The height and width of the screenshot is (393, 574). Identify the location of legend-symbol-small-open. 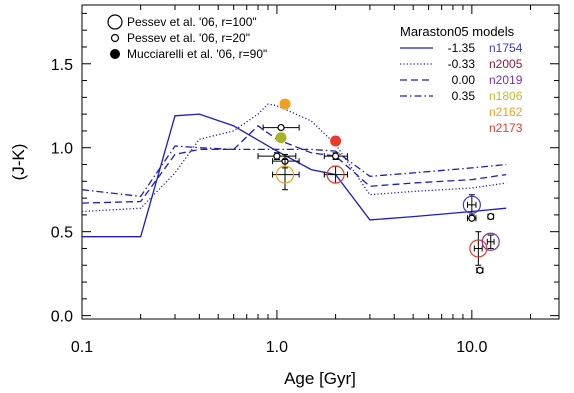
(115, 38).